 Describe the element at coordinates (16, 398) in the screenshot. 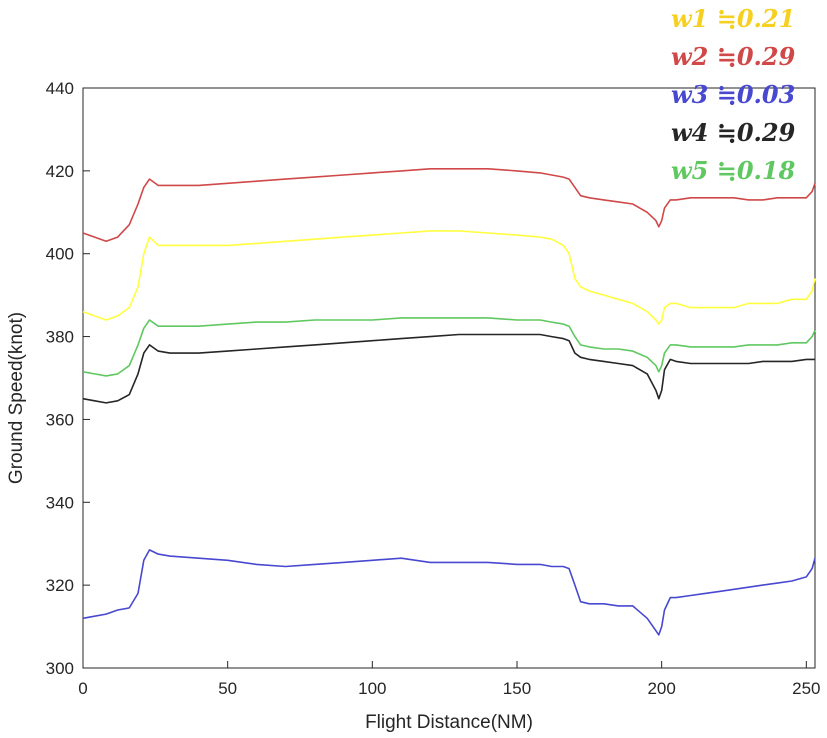

I see `y-axis-label: Ground Speed(knot)` at that location.